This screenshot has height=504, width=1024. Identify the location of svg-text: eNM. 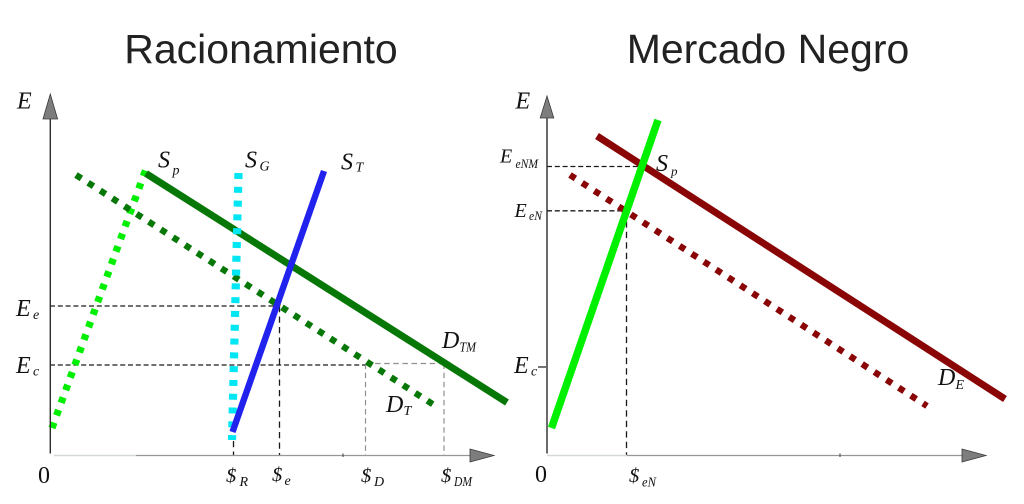
(528, 163).